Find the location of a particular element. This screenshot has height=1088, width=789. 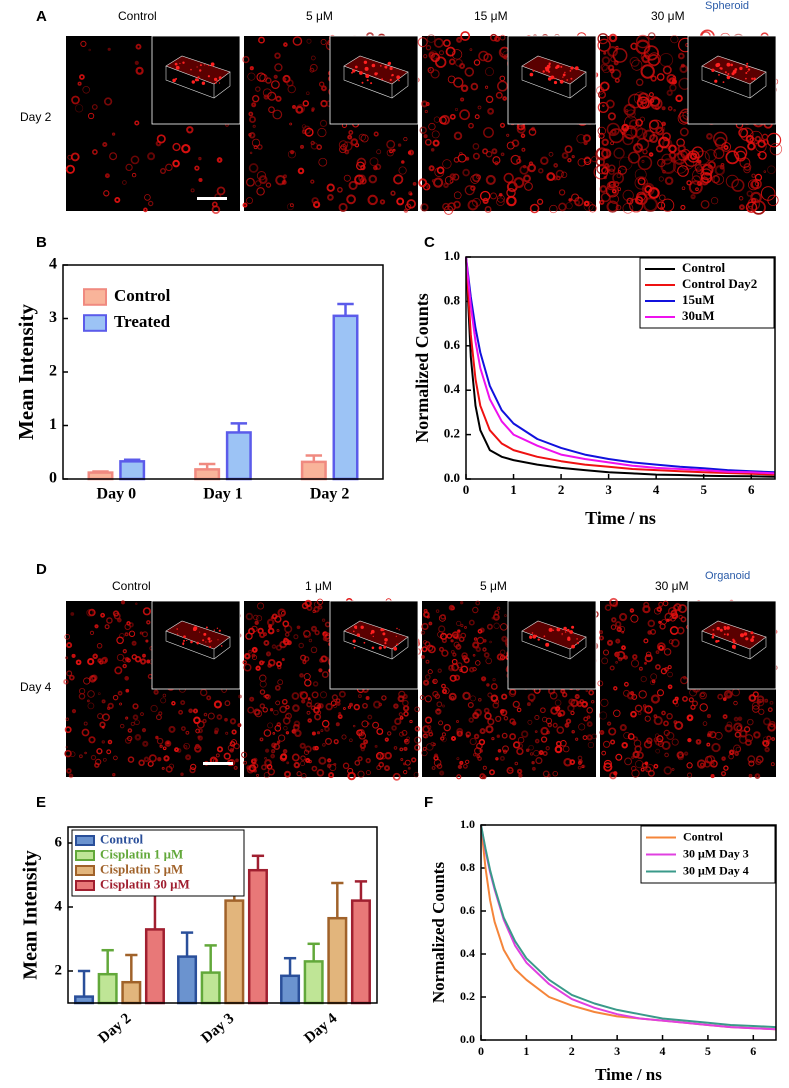

legend-swatch is located at coordinates (95, 297).